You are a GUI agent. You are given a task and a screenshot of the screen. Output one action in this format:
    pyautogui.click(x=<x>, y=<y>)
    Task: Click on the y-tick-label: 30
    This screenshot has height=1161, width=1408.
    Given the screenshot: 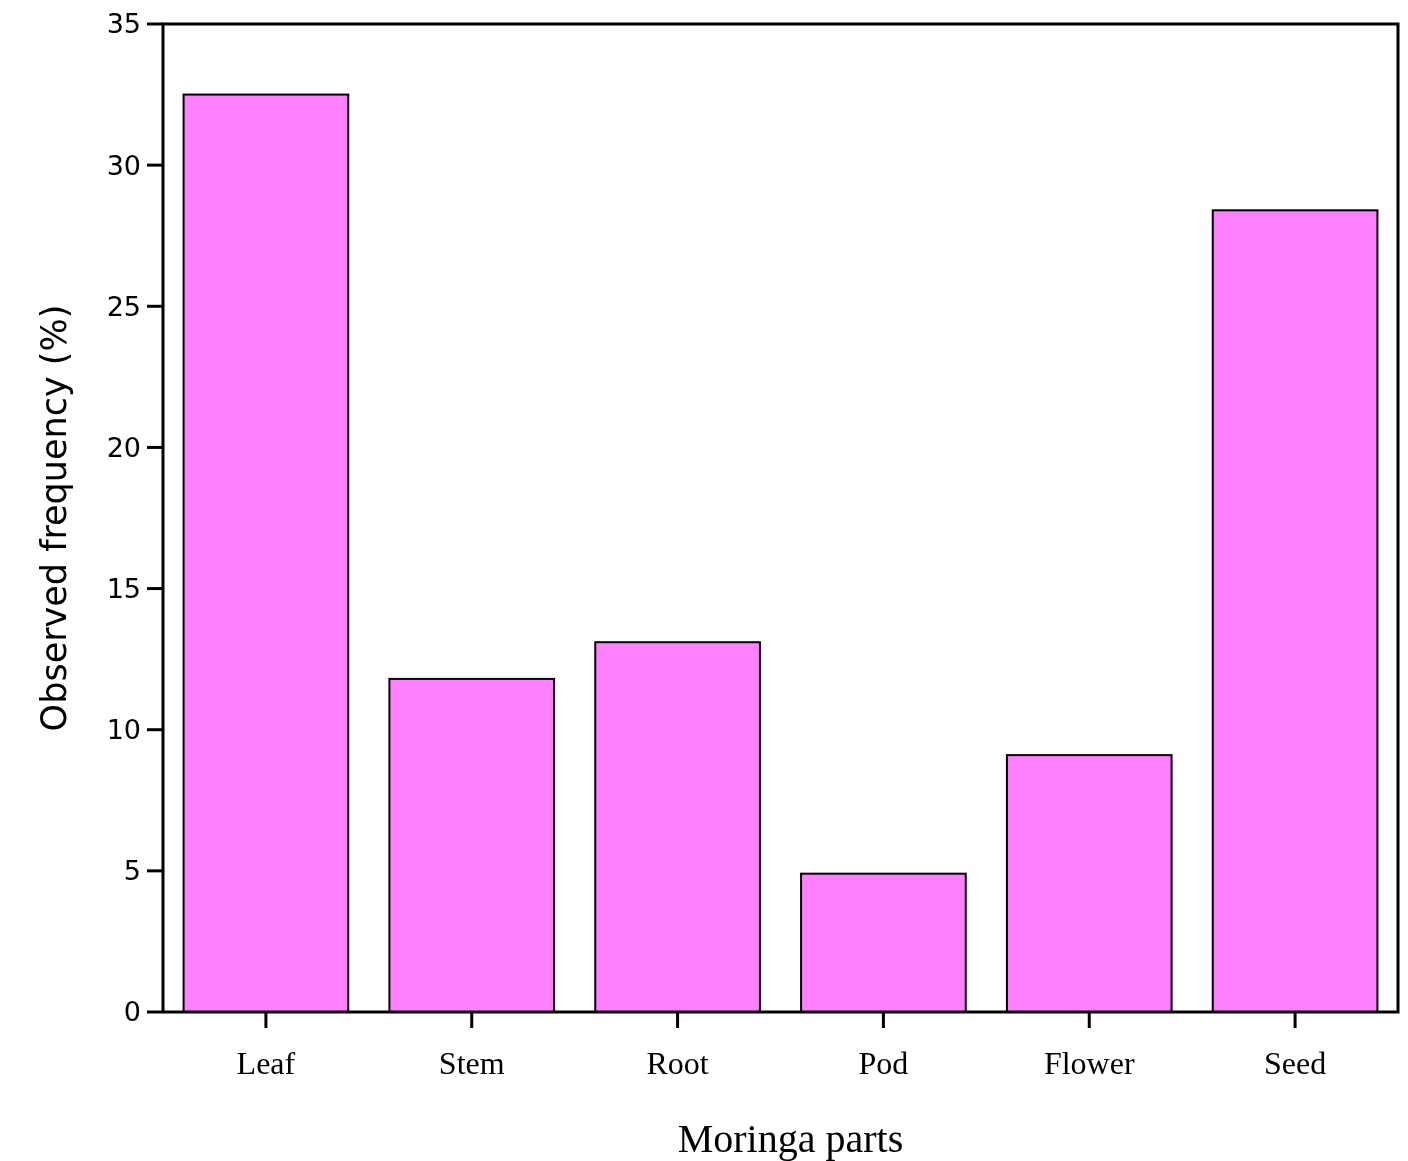 What is the action you would take?
    pyautogui.click(x=123, y=165)
    